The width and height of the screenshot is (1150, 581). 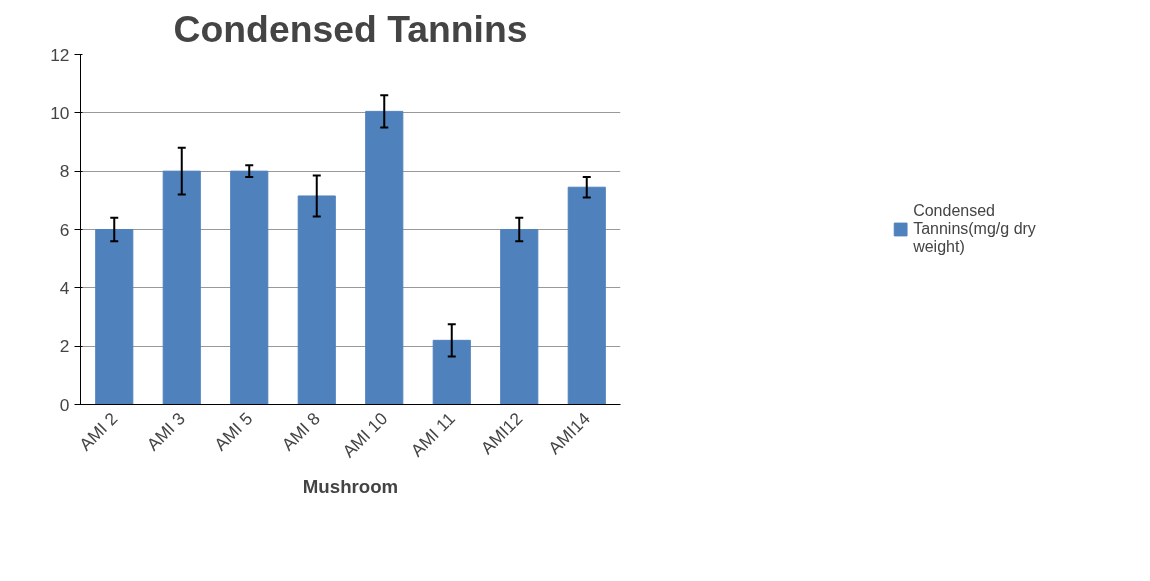 What do you see at coordinates (350, 28) in the screenshot?
I see `chart-title: Condensed Tannins` at bounding box center [350, 28].